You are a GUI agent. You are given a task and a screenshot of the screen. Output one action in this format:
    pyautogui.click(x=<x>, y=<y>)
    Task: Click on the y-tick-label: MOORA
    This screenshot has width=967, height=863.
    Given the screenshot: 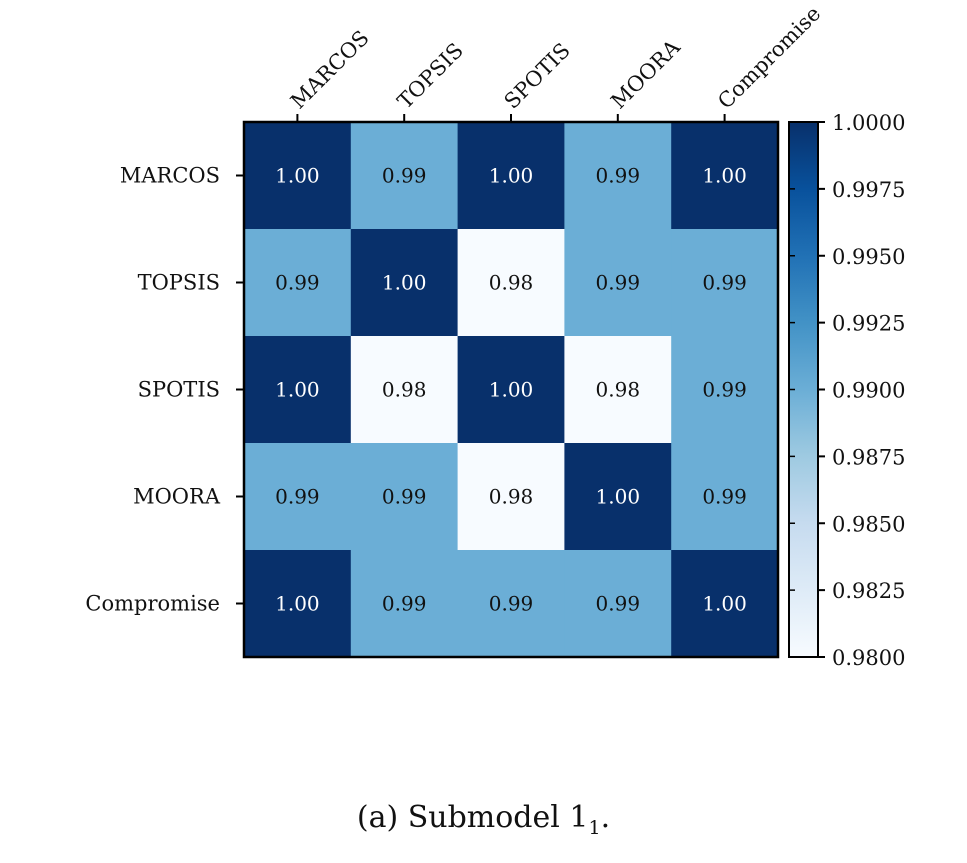 What is the action you would take?
    pyautogui.click(x=177, y=497)
    